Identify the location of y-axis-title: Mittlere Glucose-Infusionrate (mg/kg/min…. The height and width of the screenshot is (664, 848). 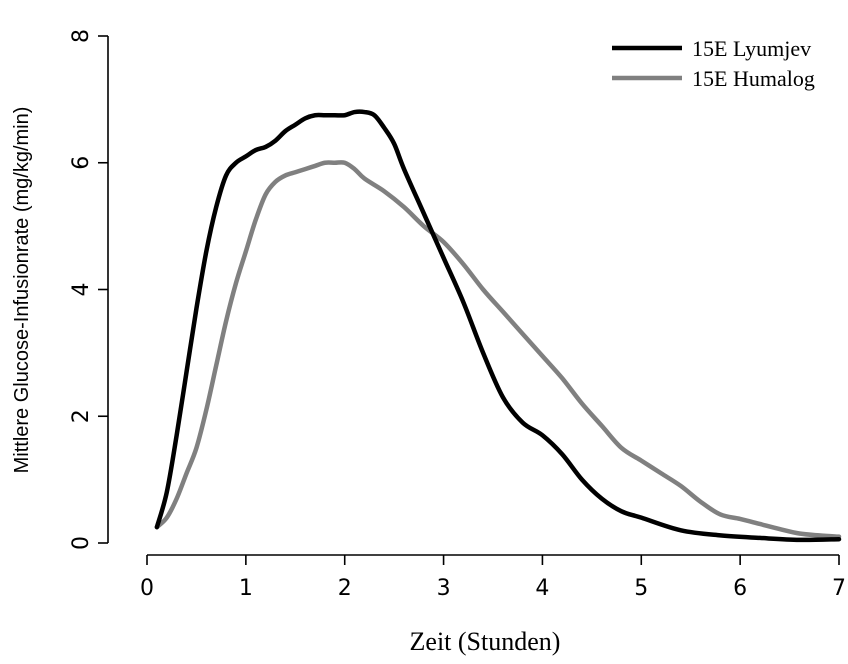
(22, 290).